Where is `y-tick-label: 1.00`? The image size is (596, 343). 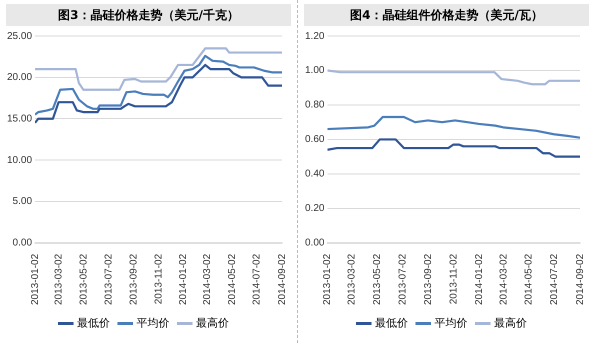 y-tick-label: 1.00 is located at coordinates (314, 70).